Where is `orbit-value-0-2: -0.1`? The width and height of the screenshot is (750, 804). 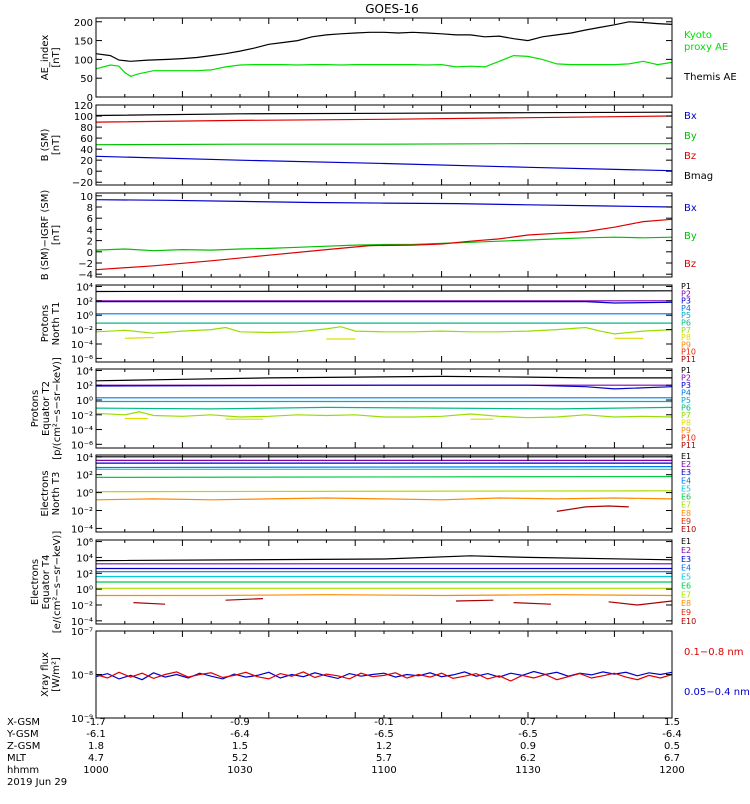 orbit-value-0-2: -0.1 is located at coordinates (384, 722).